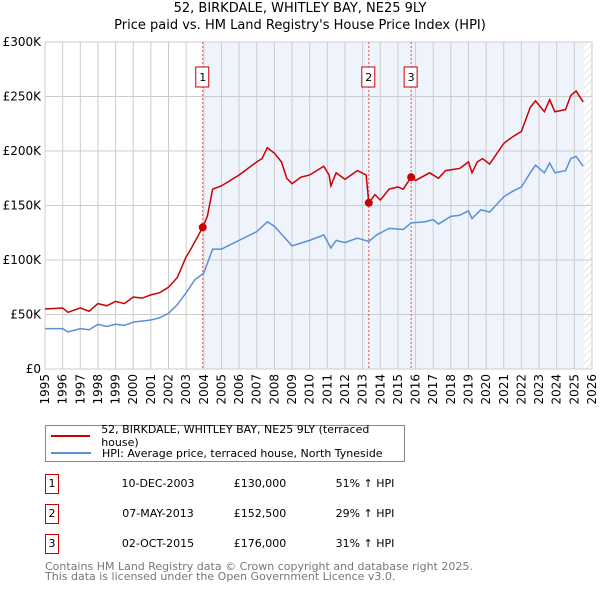  Describe the element at coordinates (365, 483) in the screenshot. I see `transaction-hpi: 51% ↑ HPI` at that location.